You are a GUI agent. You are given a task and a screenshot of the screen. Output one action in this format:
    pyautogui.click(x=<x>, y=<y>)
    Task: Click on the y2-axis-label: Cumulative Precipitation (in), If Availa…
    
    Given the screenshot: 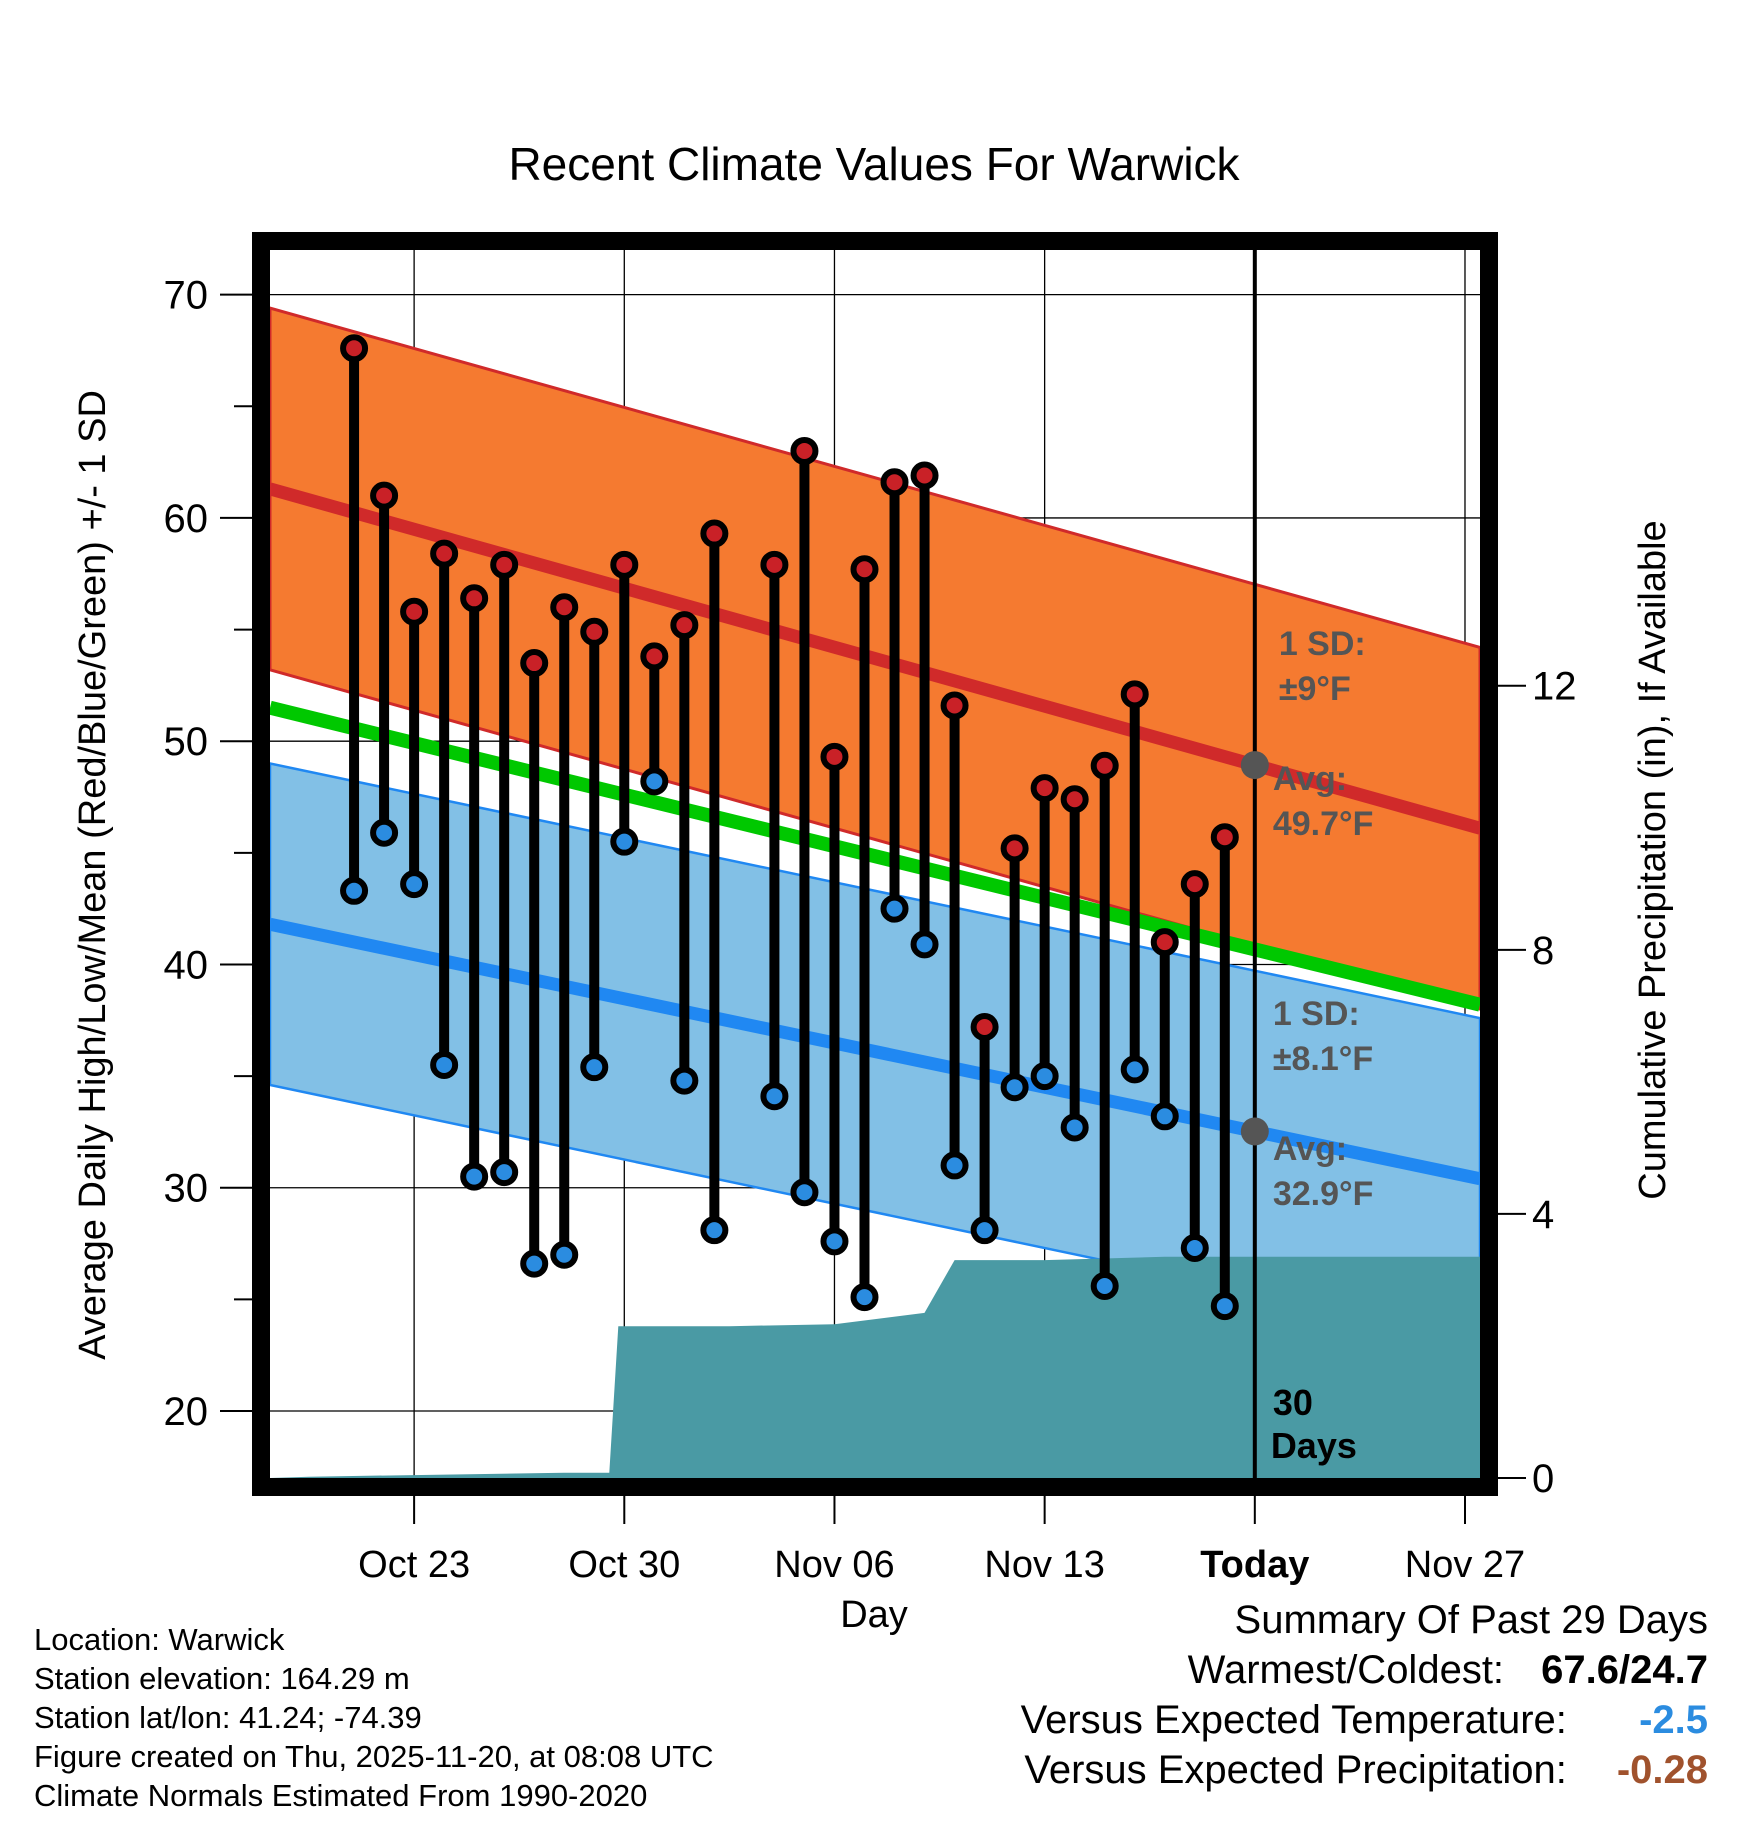 What is the action you would take?
    pyautogui.click(x=1653, y=859)
    